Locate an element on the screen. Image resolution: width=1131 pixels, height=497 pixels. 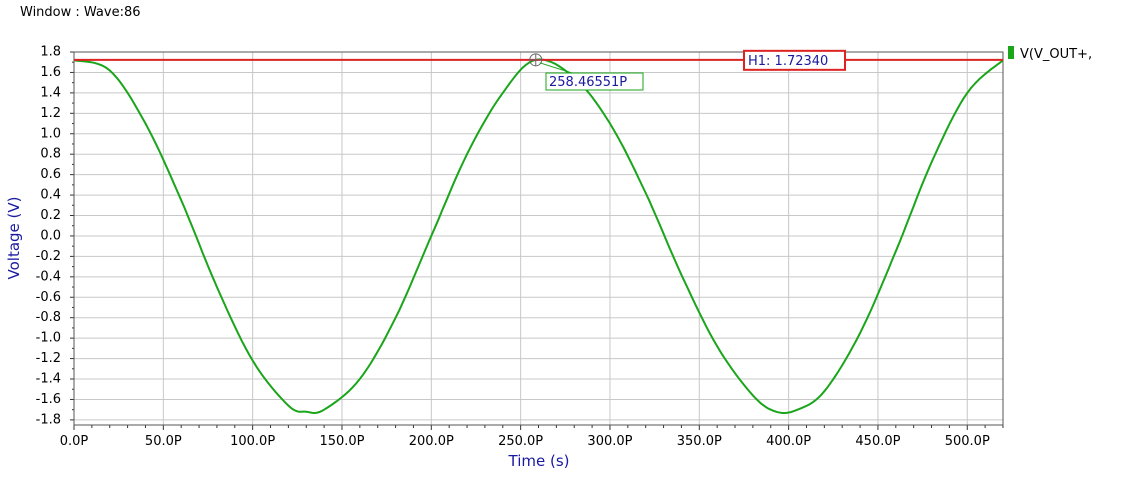
y-tick-label: 0.4 is located at coordinates (50, 195).